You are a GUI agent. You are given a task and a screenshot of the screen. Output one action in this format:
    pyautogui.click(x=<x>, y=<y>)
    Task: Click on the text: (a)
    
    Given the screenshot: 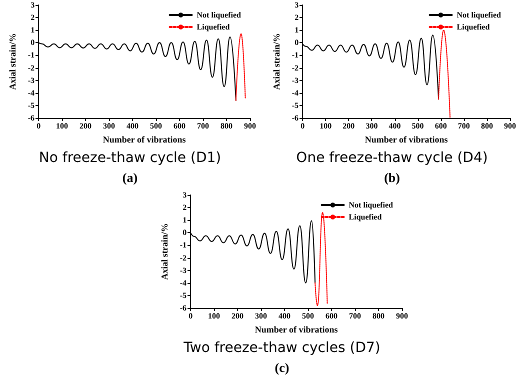 What is the action you would take?
    pyautogui.click(x=130, y=177)
    